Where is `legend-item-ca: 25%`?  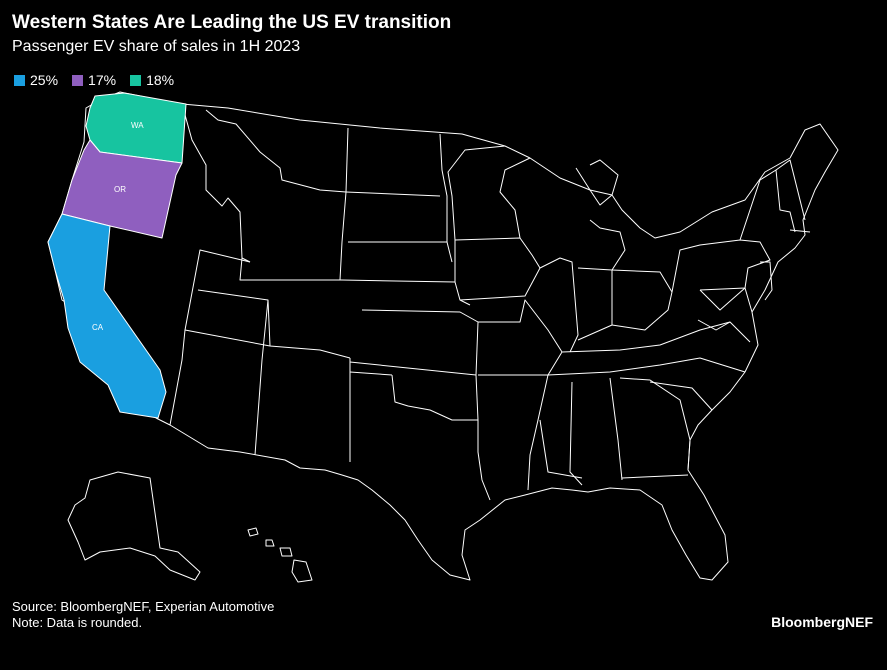
legend-item-ca: 25% is located at coordinates (36, 80).